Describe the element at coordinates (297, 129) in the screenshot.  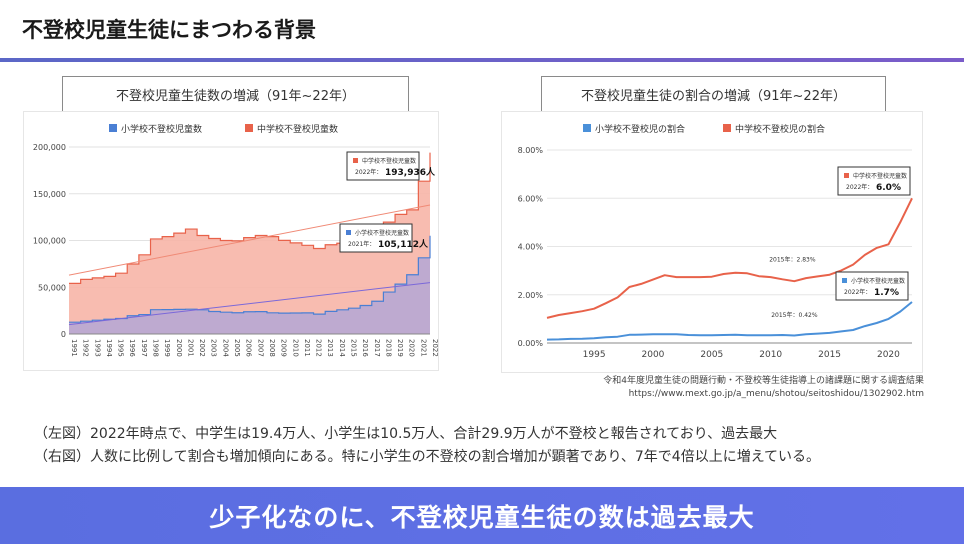
I see `legend-label: 中学校不登校児童数` at that location.